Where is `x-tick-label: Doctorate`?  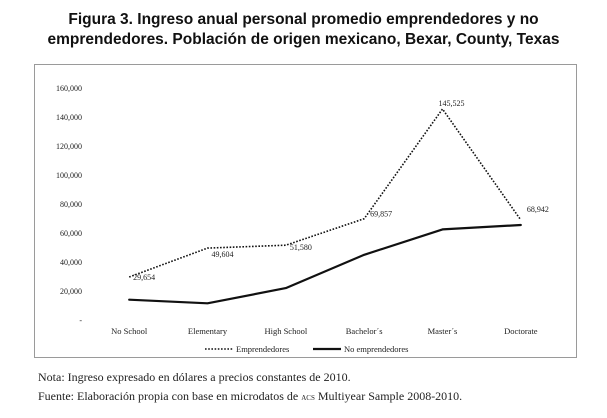 x-tick-label: Doctorate is located at coordinates (521, 331).